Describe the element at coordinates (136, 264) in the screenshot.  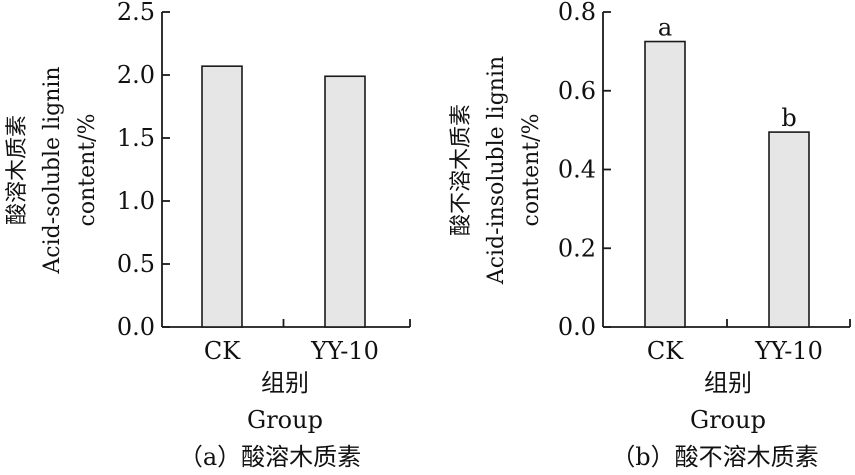
I see `y-tick-label-a-1: 0.5` at that location.